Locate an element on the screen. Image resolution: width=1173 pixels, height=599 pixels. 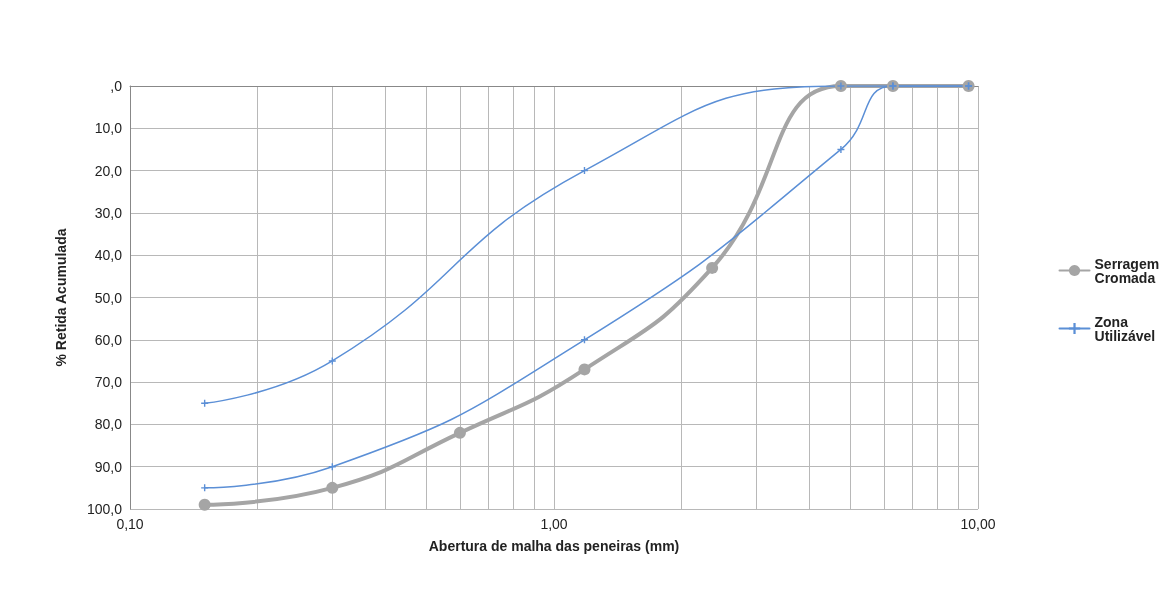
legend-label: Serragem Cromada is located at coordinates (1128, 270).